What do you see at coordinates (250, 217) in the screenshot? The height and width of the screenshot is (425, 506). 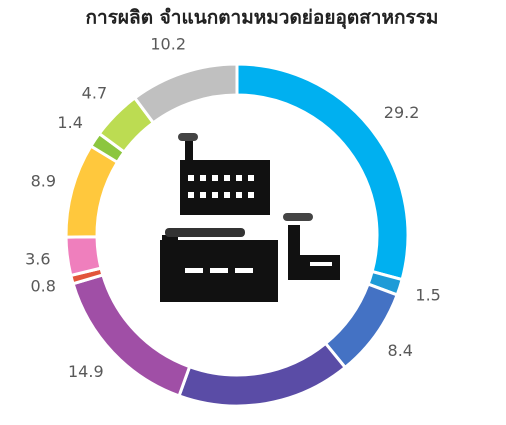 I see `factory-icons` at bounding box center [250, 217].